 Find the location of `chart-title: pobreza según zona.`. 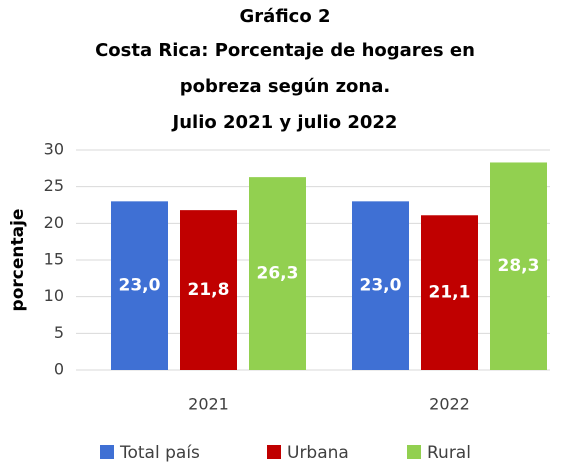

chart-title: pobreza según zona. is located at coordinates (285, 86).